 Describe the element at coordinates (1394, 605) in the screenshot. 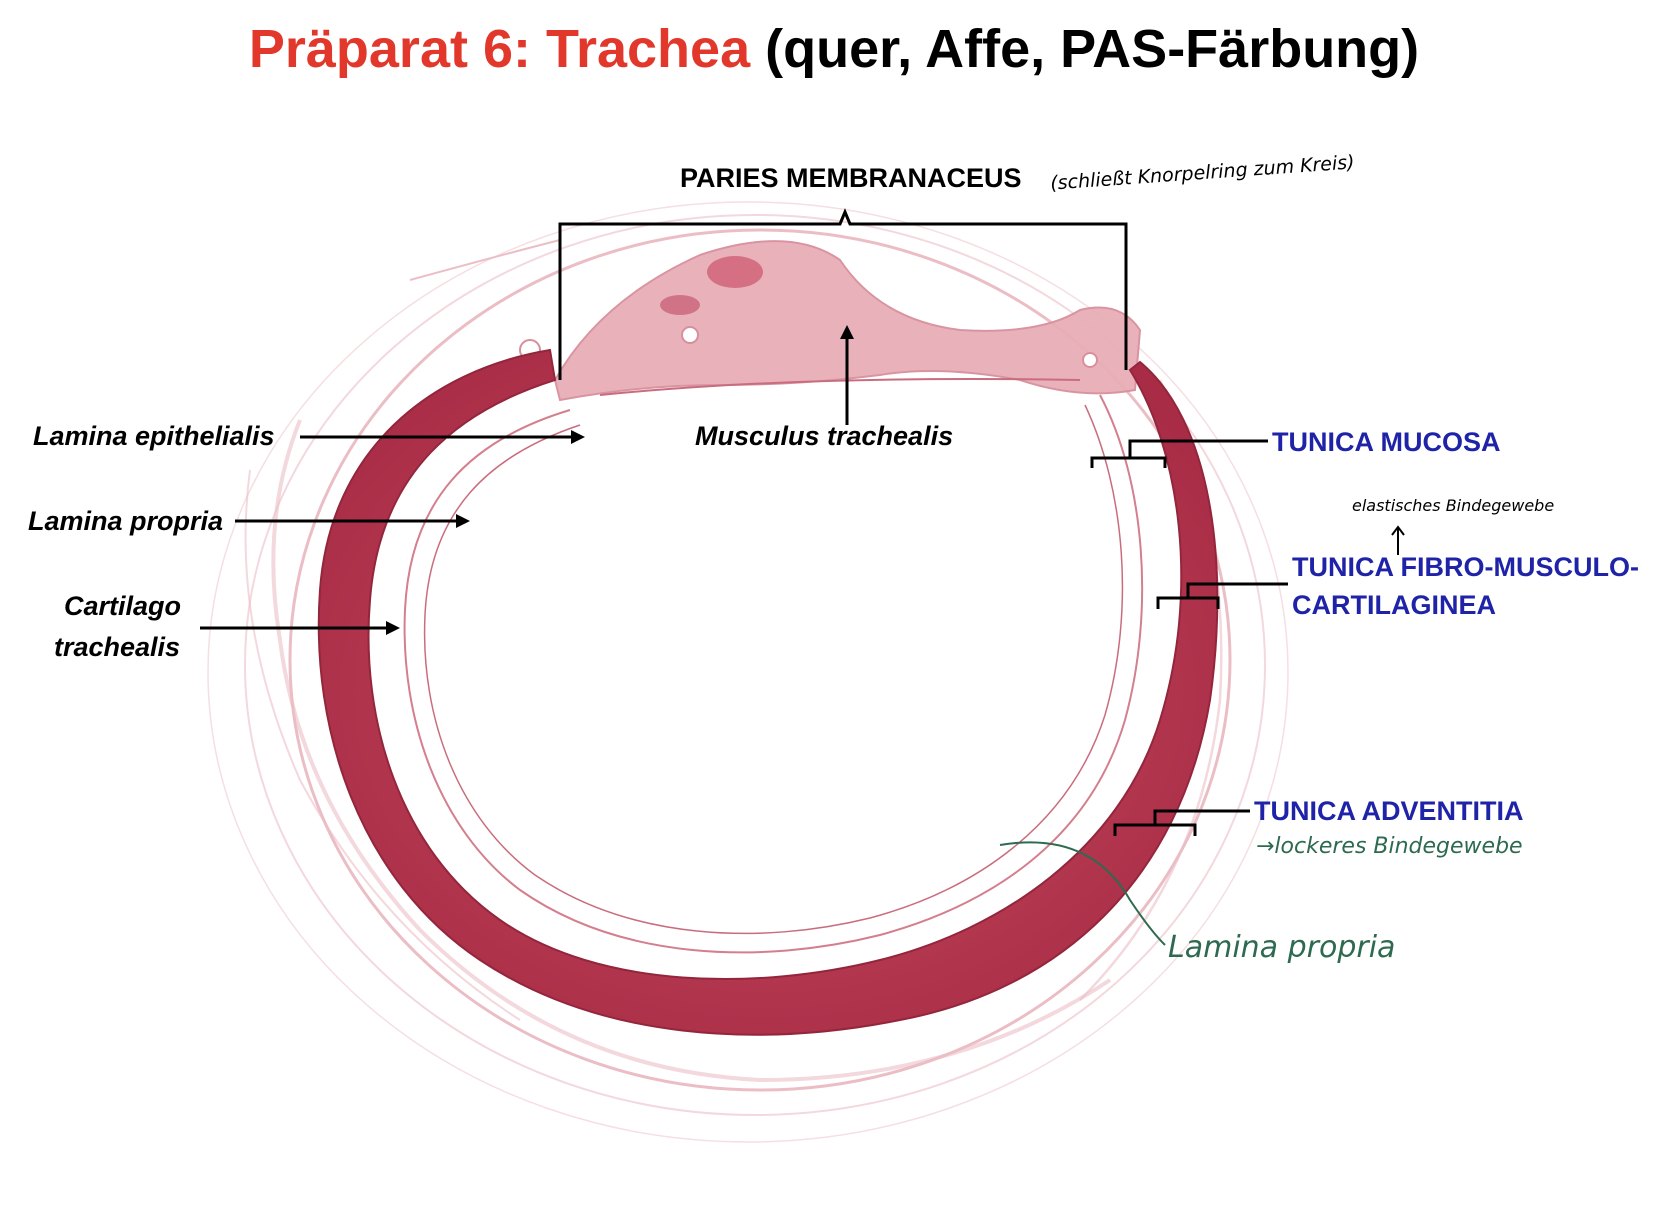

I see `label-tunica-fibro-line2: CARTILAGINEA` at that location.